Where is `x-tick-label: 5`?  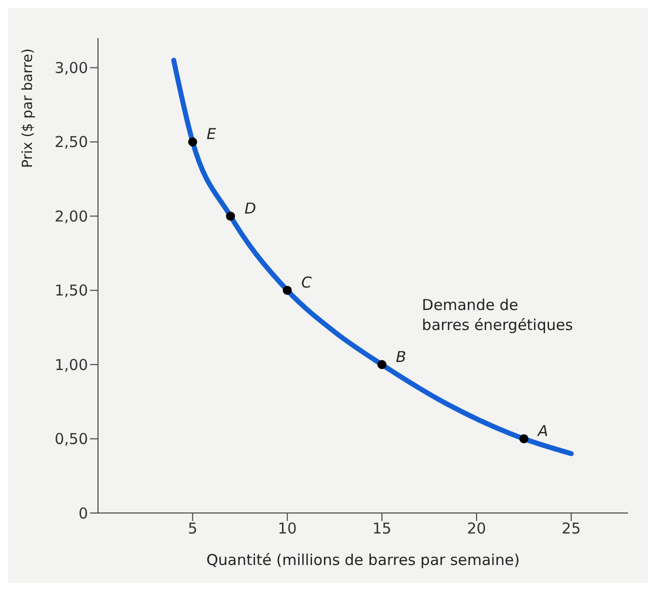
x-tick-label: 5 is located at coordinates (193, 529).